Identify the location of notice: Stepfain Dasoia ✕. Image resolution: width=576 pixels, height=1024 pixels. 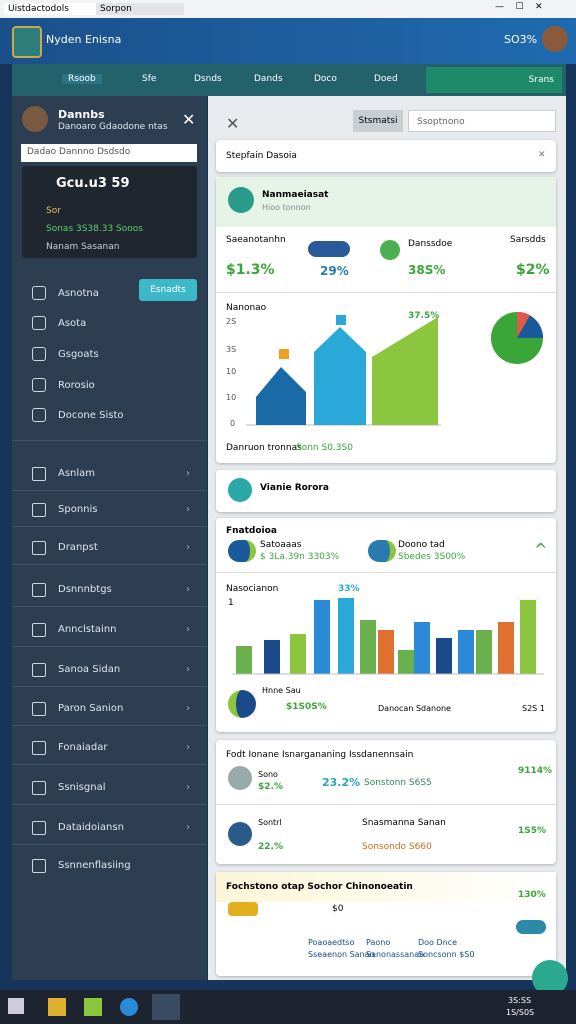
(386, 156).